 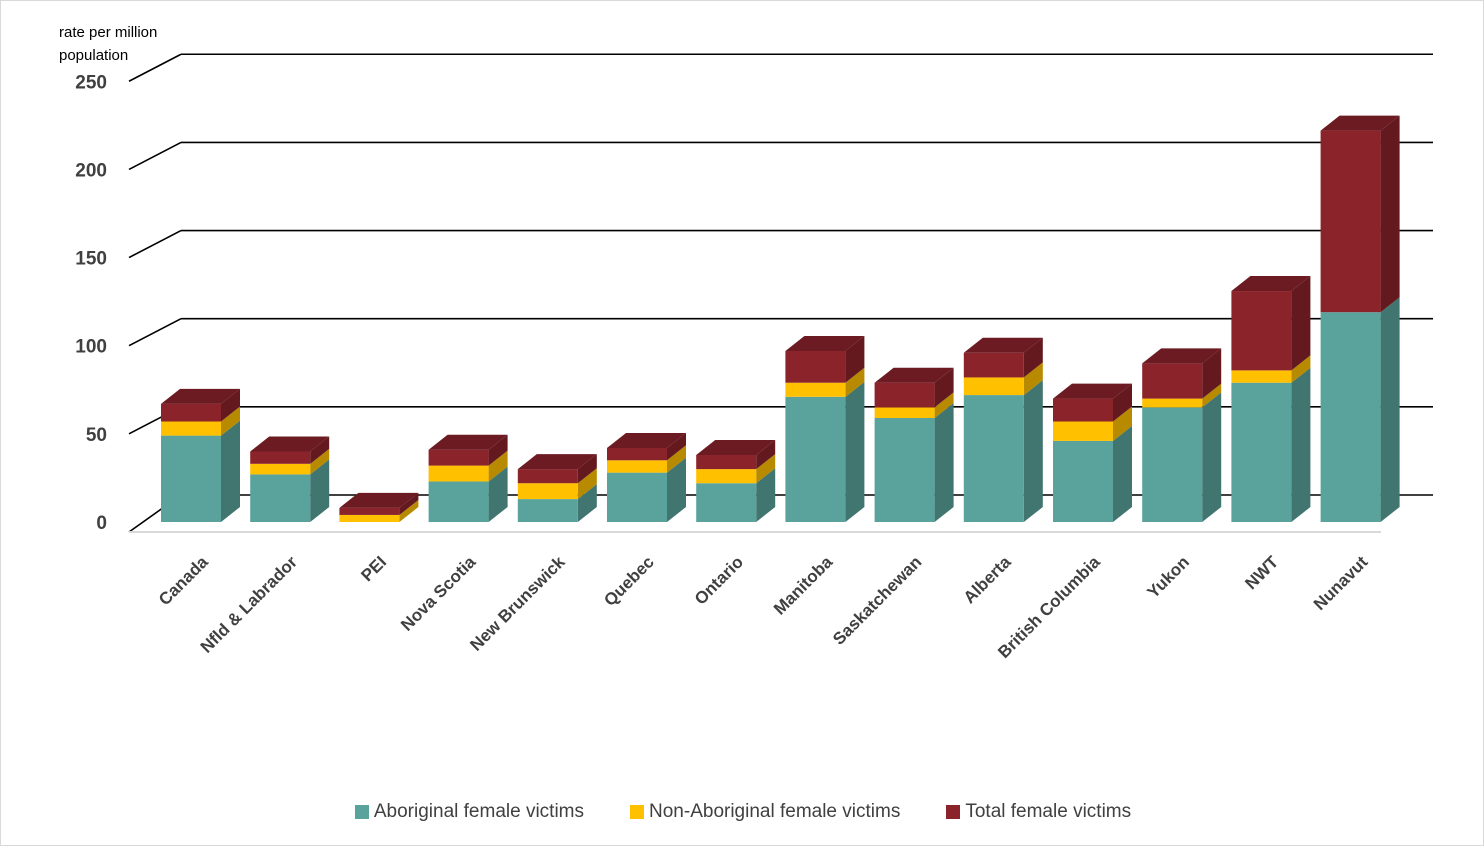 What do you see at coordinates (96, 435) in the screenshot?
I see `y-tick-label: 50` at bounding box center [96, 435].